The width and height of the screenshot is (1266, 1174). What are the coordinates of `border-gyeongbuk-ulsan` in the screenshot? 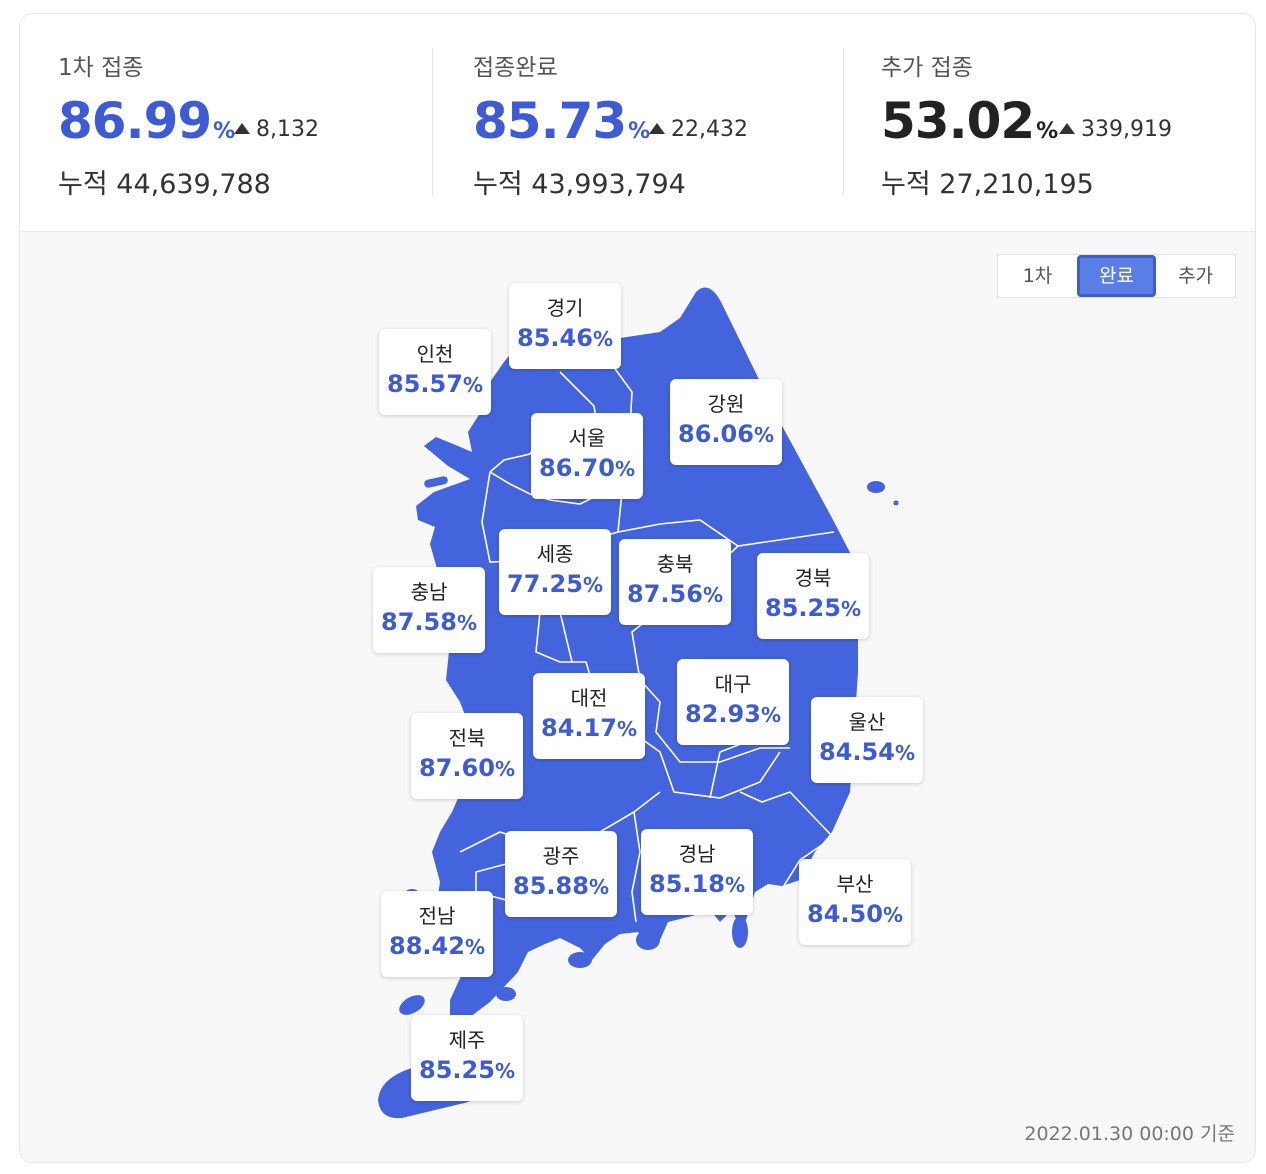 It's located at (786, 814).